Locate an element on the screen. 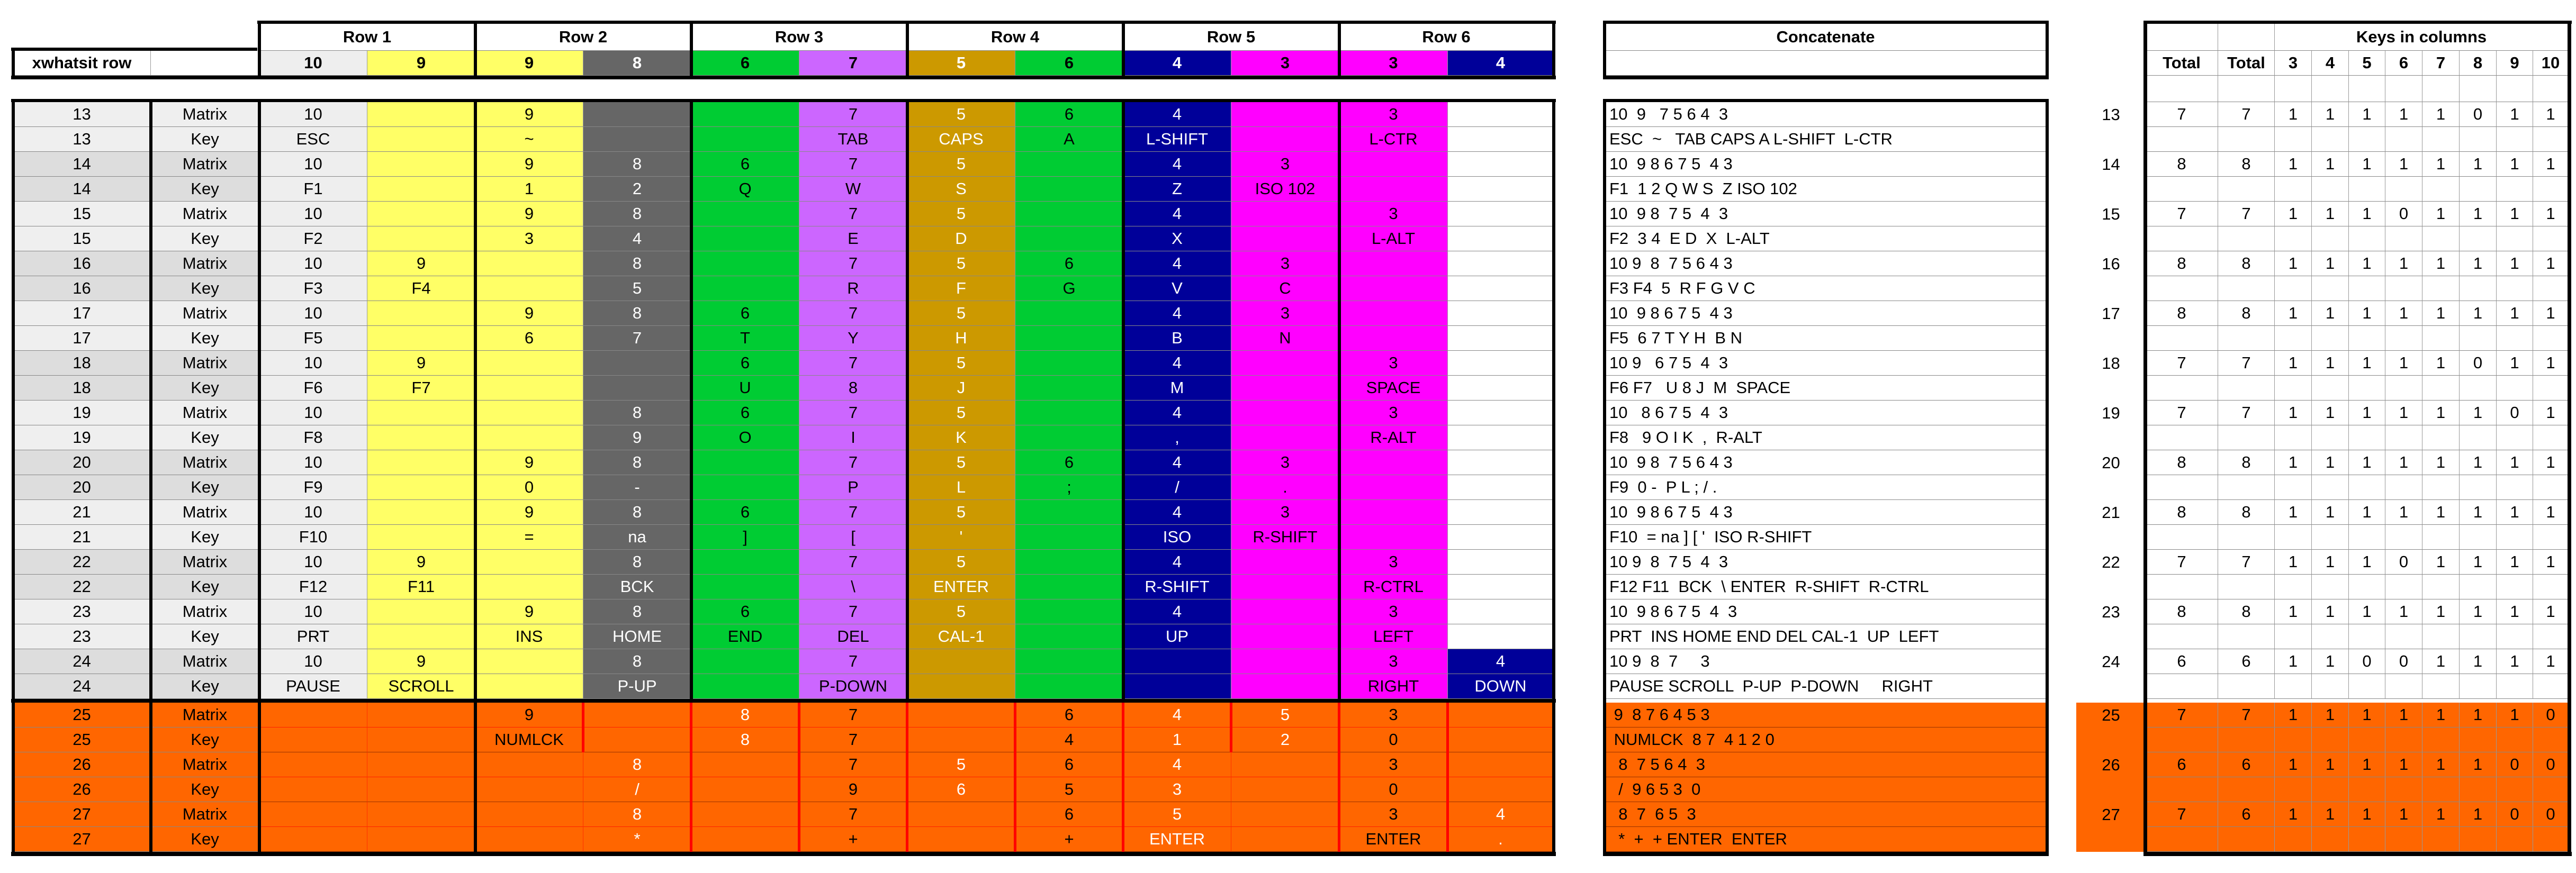 The height and width of the screenshot is (873, 2576). column-number-header: 6 is located at coordinates (745, 63).